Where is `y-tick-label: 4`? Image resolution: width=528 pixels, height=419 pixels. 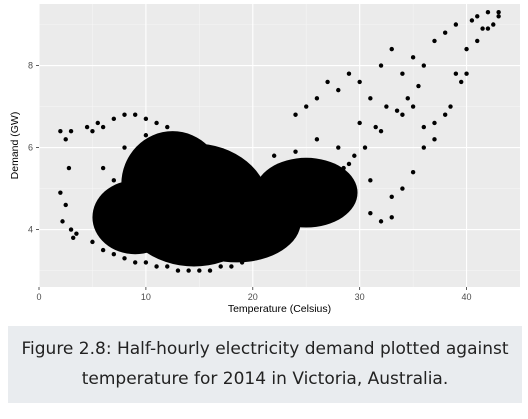 y-tick-label: 4 is located at coordinates (30, 230).